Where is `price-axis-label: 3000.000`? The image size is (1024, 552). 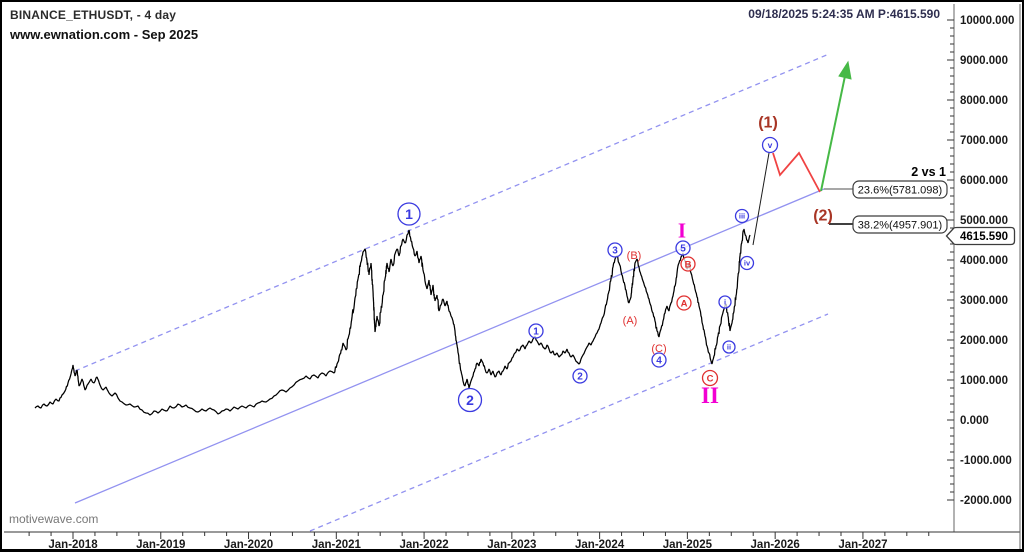 price-axis-label: 3000.000 is located at coordinates (984, 301).